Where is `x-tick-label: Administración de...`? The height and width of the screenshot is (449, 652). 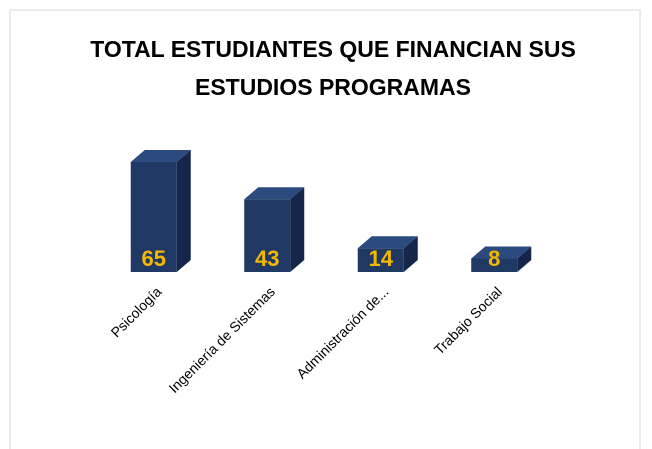
x-tick-label: Administración de... is located at coordinates (342, 332).